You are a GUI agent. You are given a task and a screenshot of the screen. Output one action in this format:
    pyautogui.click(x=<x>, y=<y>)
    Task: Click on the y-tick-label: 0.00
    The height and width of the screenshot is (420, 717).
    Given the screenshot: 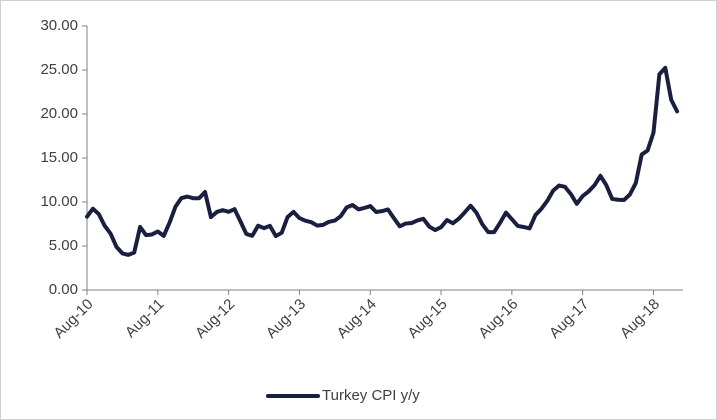 What is the action you would take?
    pyautogui.click(x=63, y=289)
    